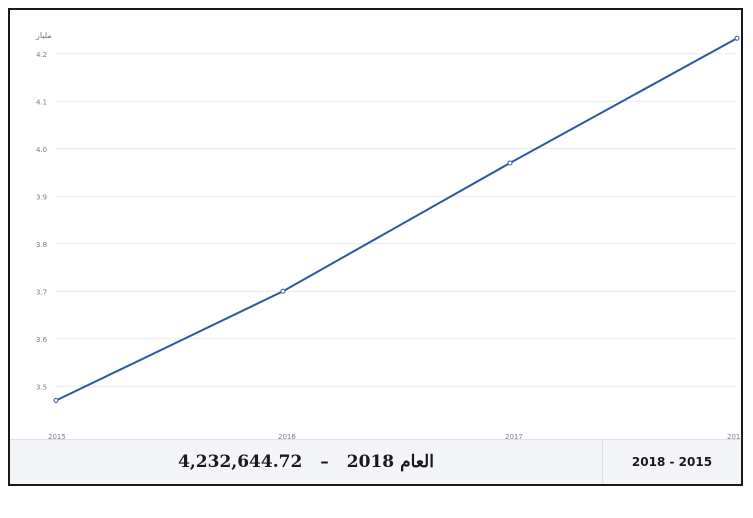 The width and height of the screenshot is (753, 518). I want to click on x-tick-label: 2018, so click(734, 436).